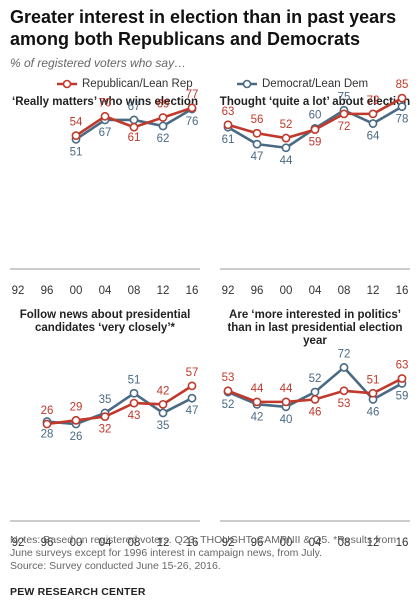 Image resolution: width=420 pixels, height=608 pixels. I want to click on panel-1-tick-00: 00, so click(76, 291).